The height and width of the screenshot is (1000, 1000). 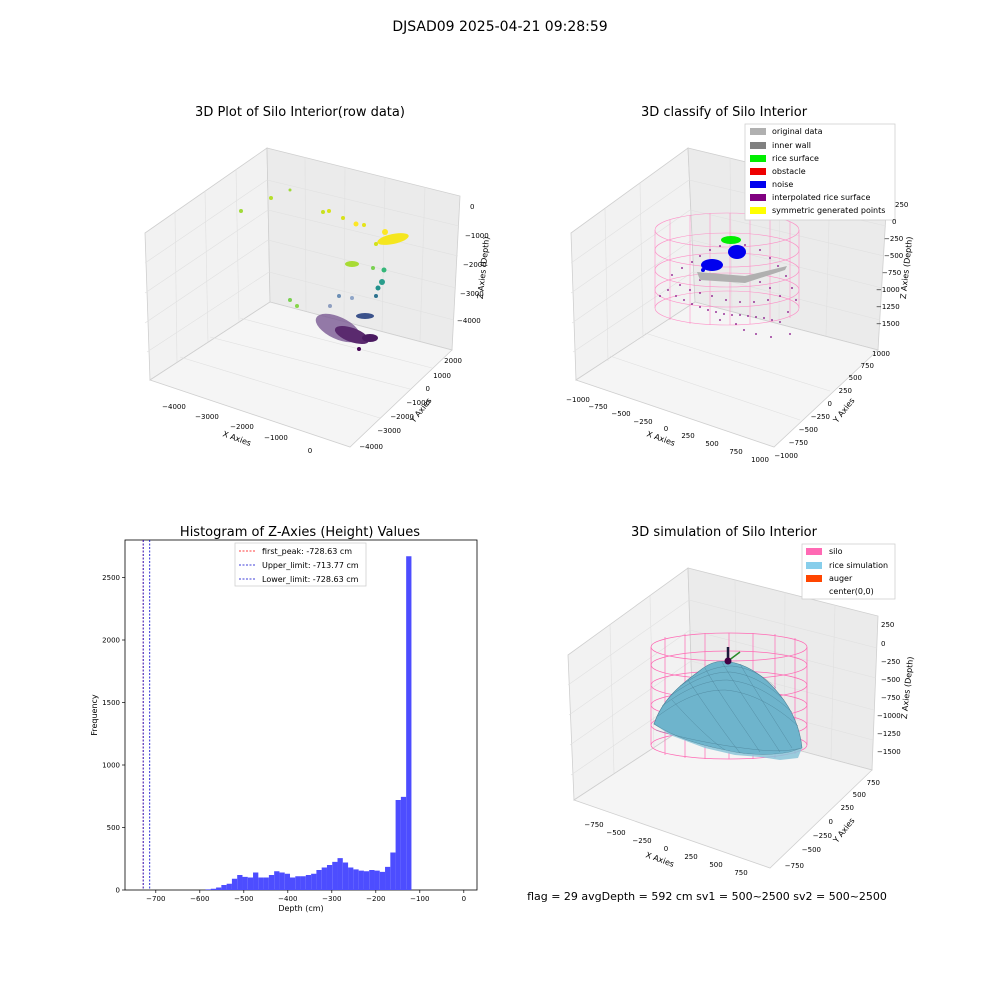 I want to click on x-tick-label: 250, so click(x=687, y=436).